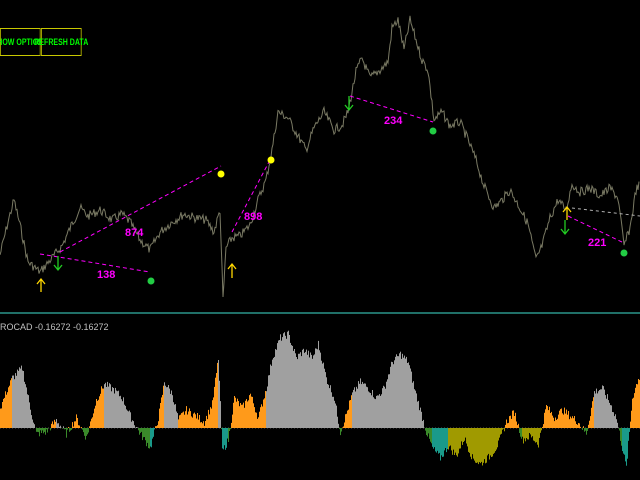 Image resolution: width=640 pixels, height=480 pixels. I want to click on show-options-button: SHOW OPTIONS, so click(24, 42).